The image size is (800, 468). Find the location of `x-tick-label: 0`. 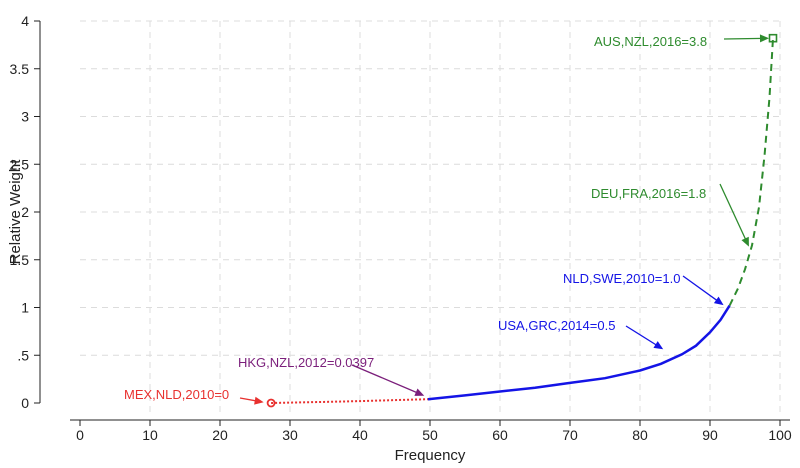

x-tick-label: 0 is located at coordinates (80, 435).